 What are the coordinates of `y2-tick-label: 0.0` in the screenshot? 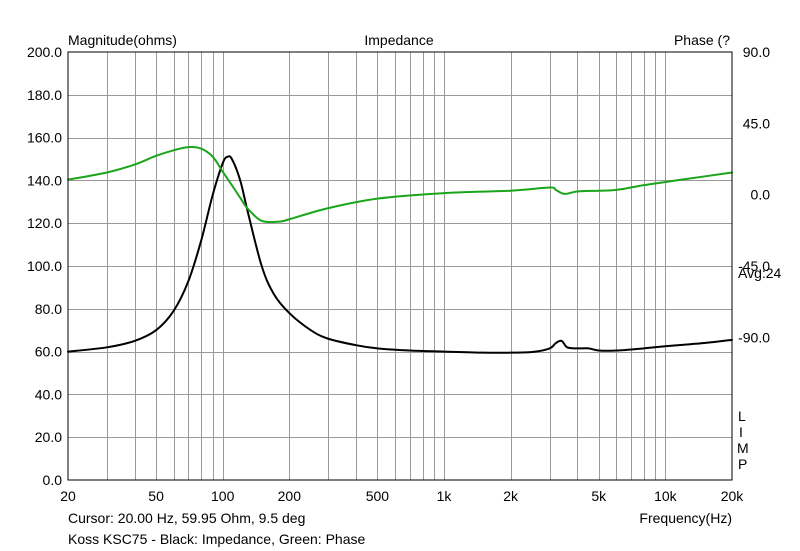 It's located at (761, 195).